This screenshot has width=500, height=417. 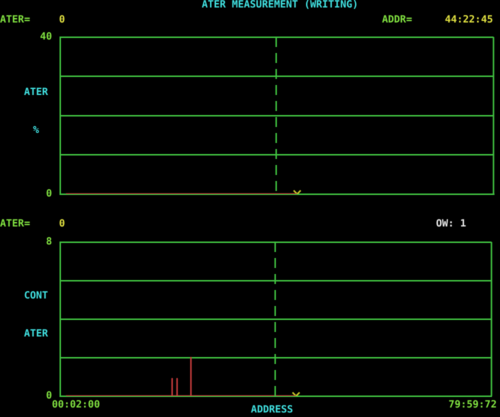 I want to click on x-tick-label: 00:02:00, so click(x=76, y=405).